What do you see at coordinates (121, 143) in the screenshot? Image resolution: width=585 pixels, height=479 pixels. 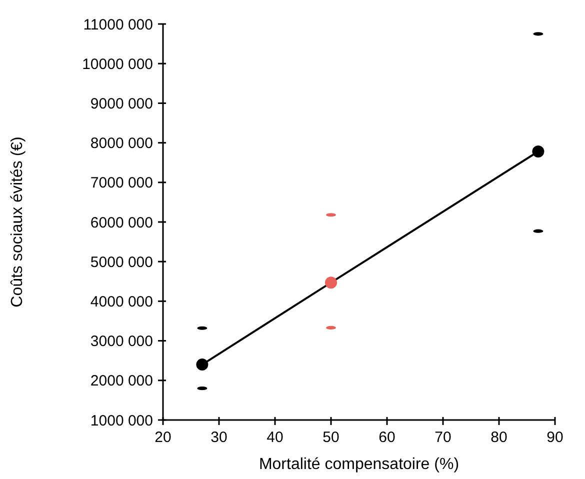 I see `y-tick-label: 8000 000` at bounding box center [121, 143].